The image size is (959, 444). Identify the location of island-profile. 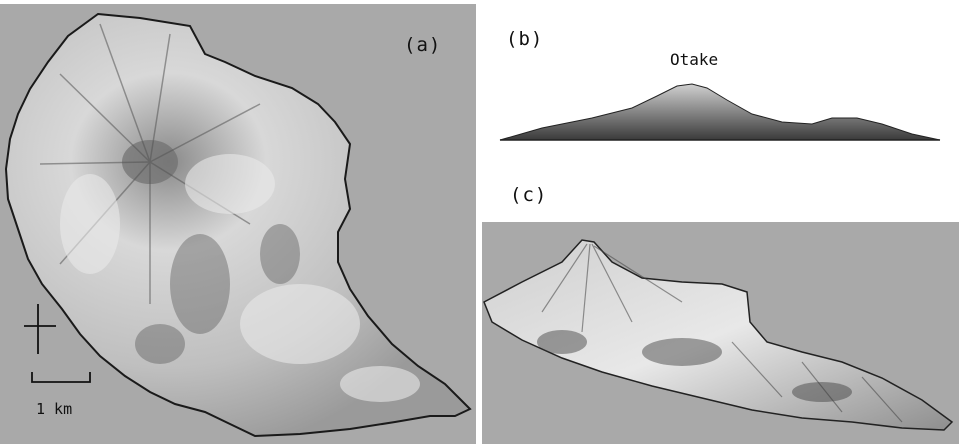
(720, 112).